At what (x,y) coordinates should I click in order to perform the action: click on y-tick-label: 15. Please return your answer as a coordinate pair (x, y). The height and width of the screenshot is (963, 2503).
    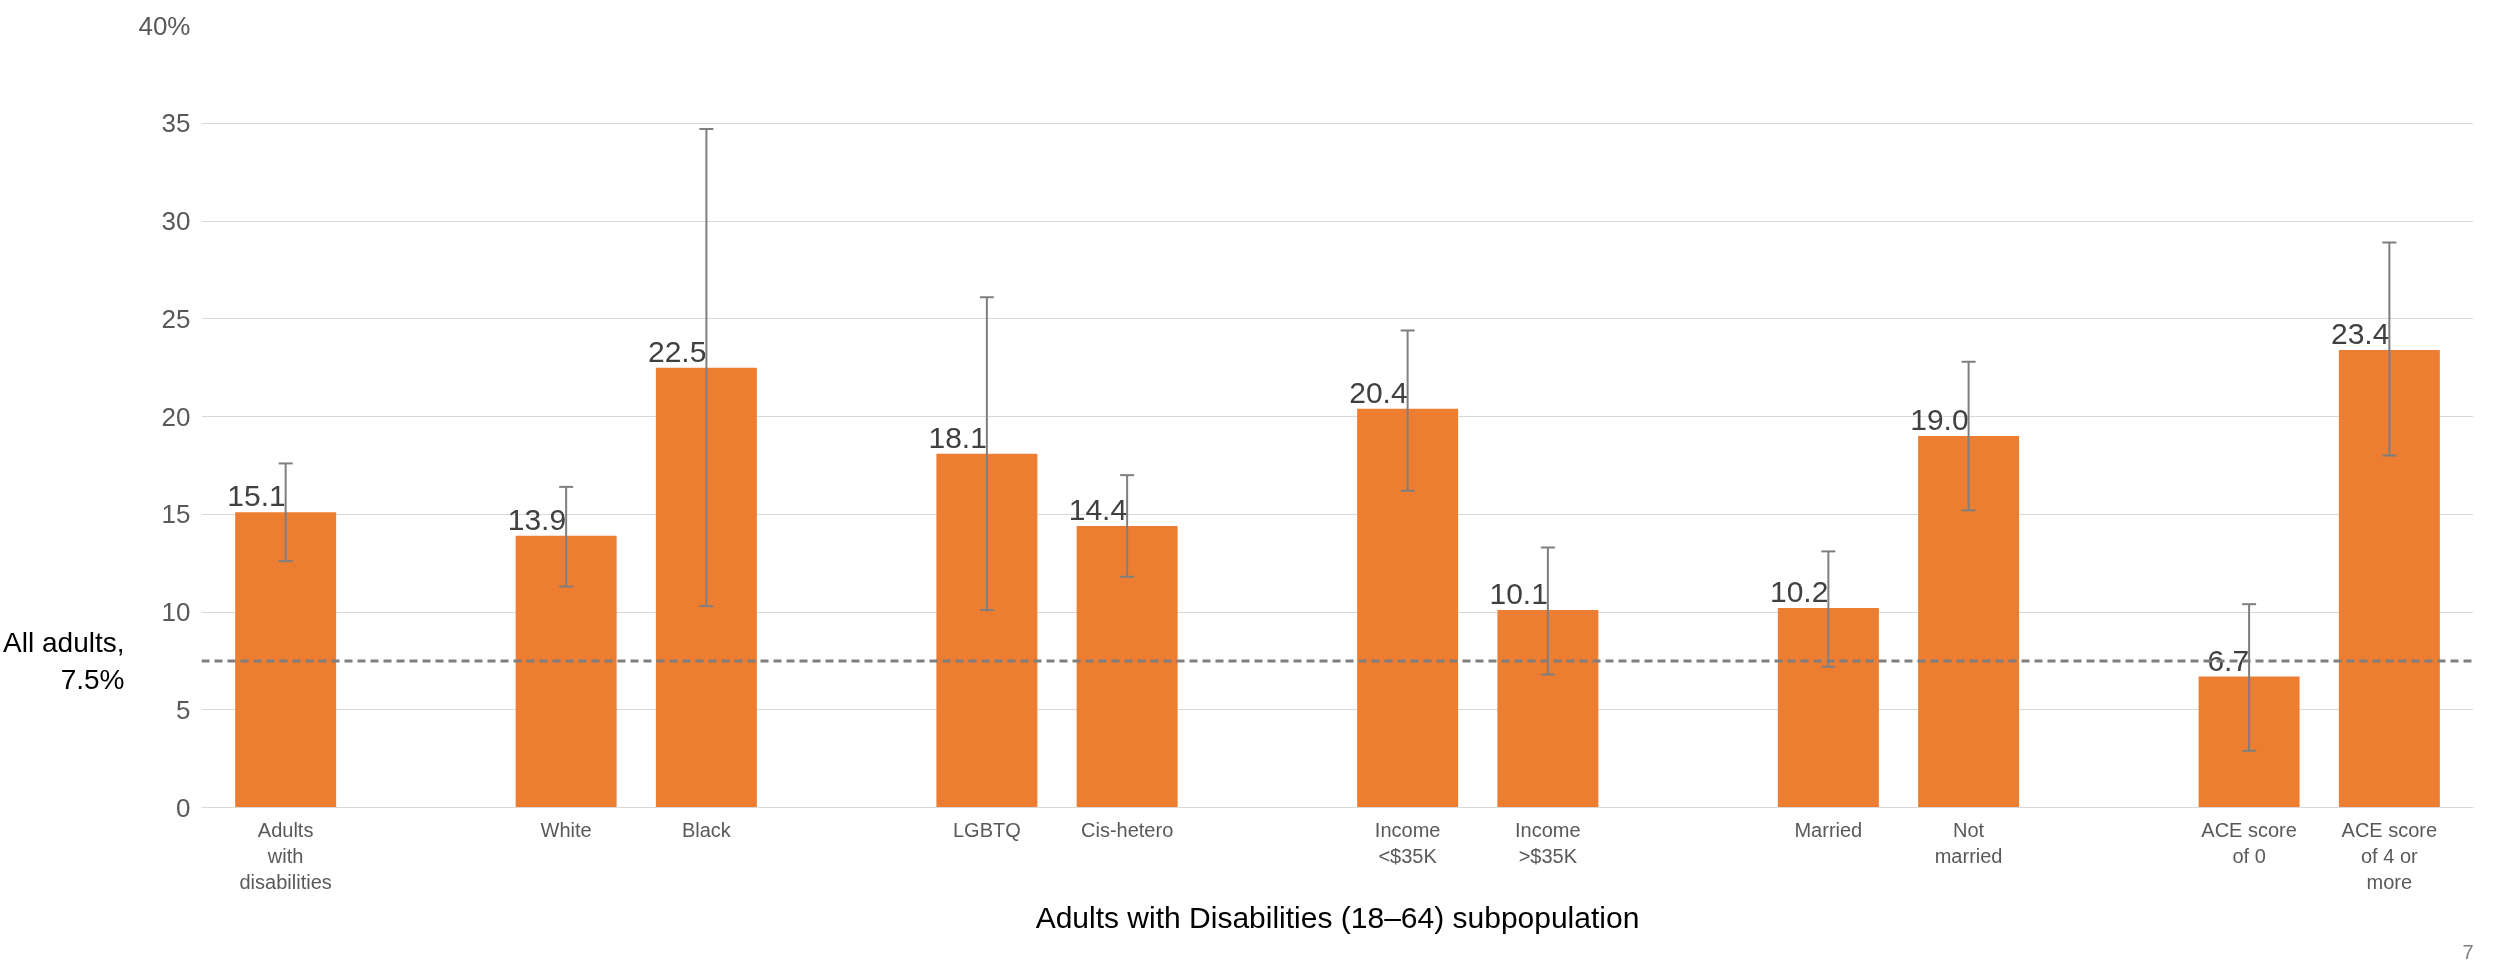
    Looking at the image, I should click on (176, 514).